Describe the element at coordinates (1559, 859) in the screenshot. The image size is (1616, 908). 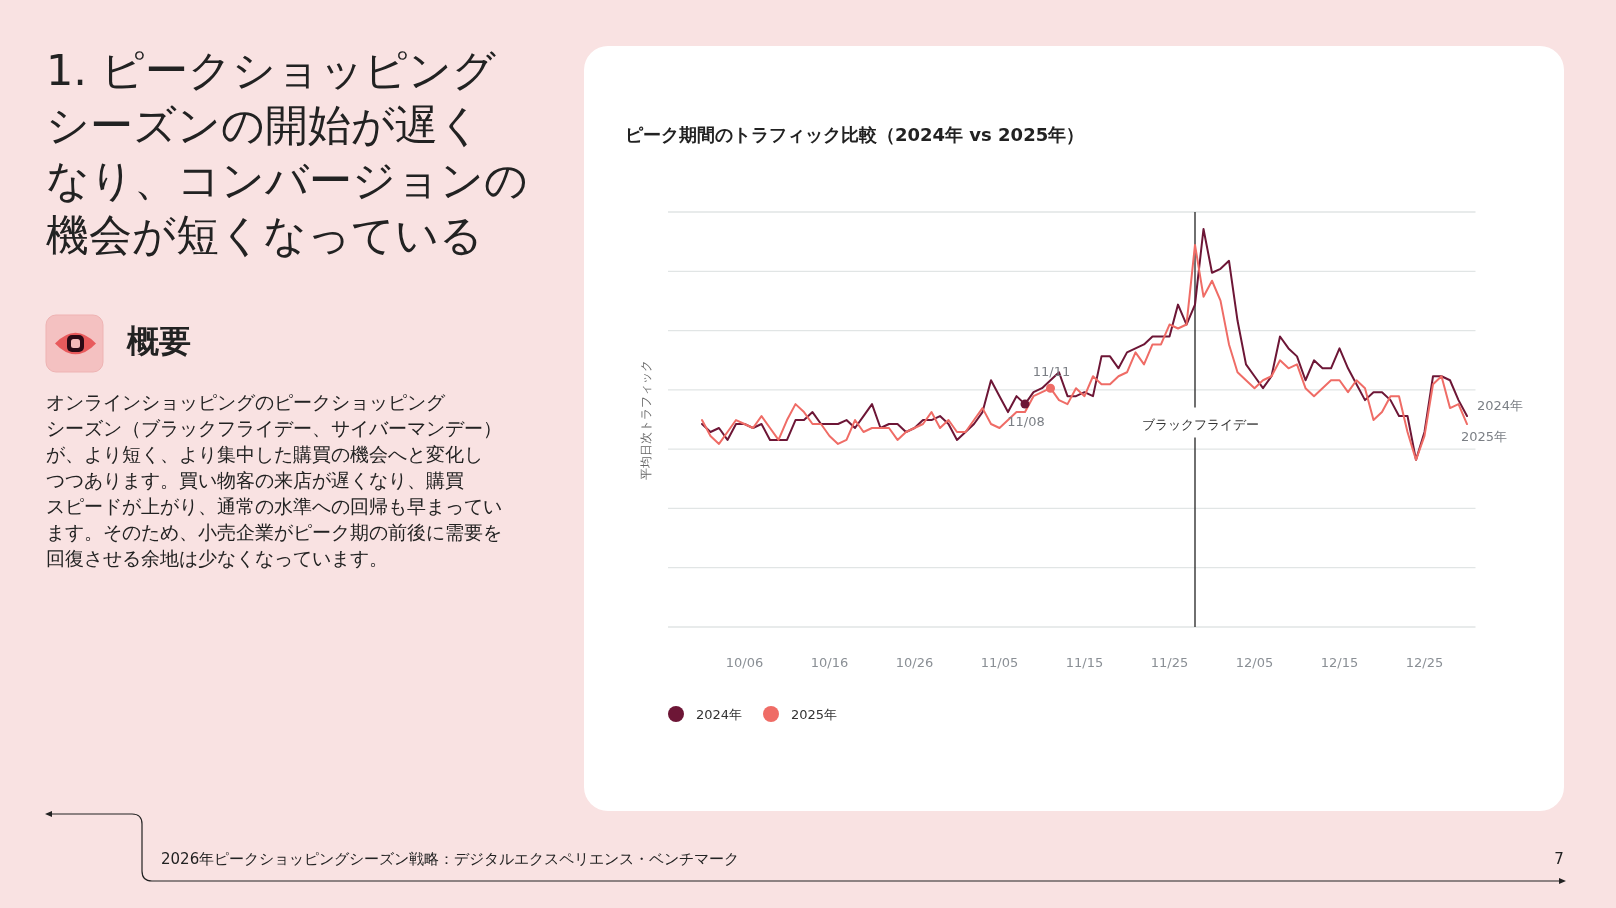
I see `text: 7` at that location.